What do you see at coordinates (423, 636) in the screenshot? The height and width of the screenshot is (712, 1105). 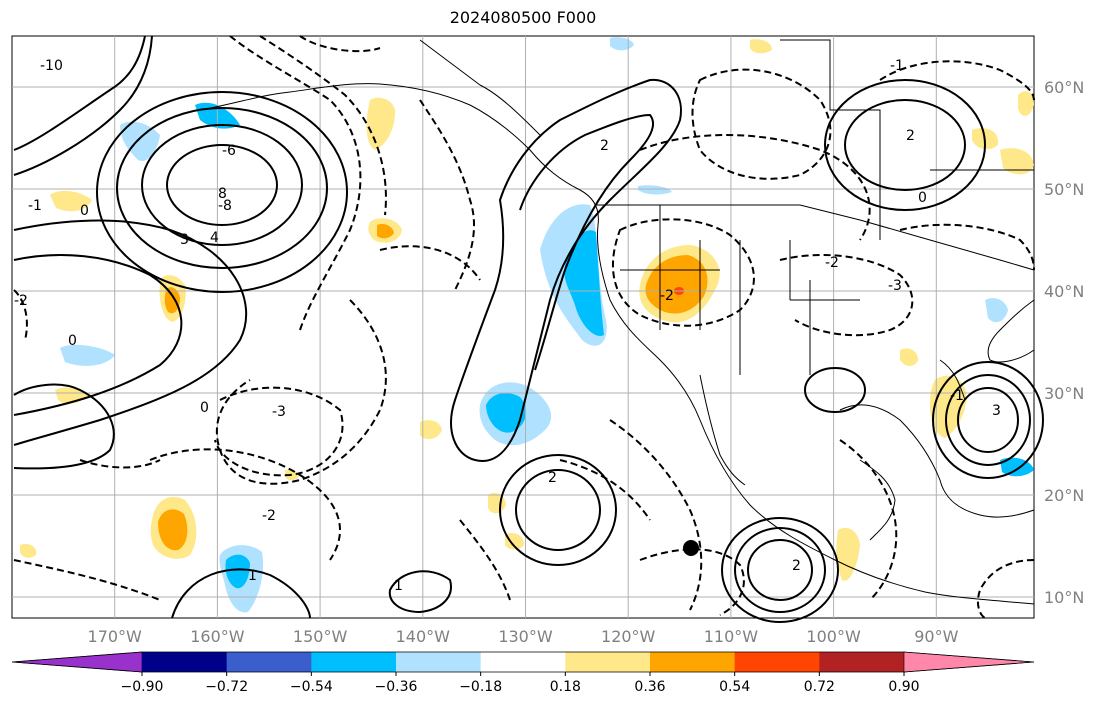 I see `lon-tick-label: 140°W` at bounding box center [423, 636].